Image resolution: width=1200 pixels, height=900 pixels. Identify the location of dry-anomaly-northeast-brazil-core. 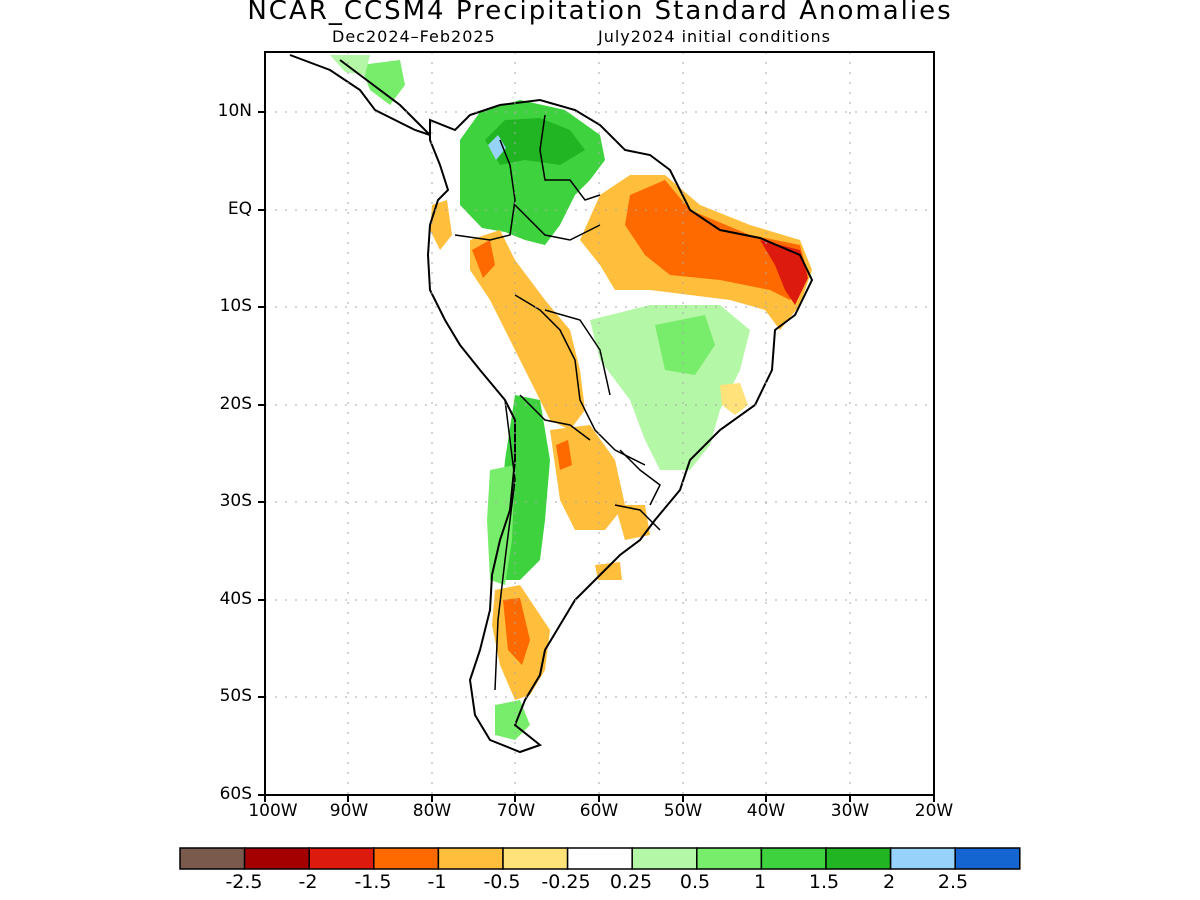
(716, 240).